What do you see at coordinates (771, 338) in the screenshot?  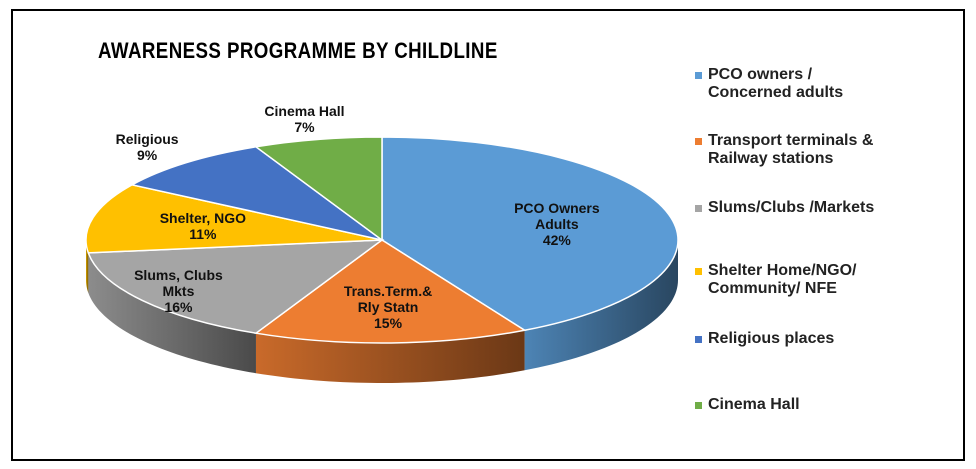 I see `legend-label: Religious places` at bounding box center [771, 338].